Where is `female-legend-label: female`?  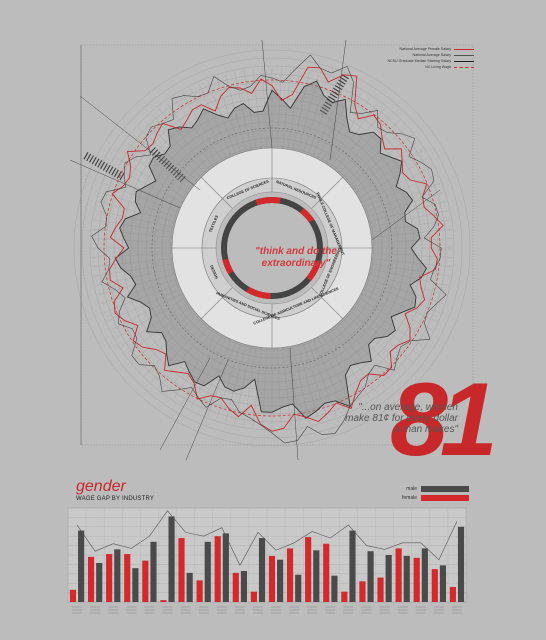
female-legend-label: female is located at coordinates (410, 497).